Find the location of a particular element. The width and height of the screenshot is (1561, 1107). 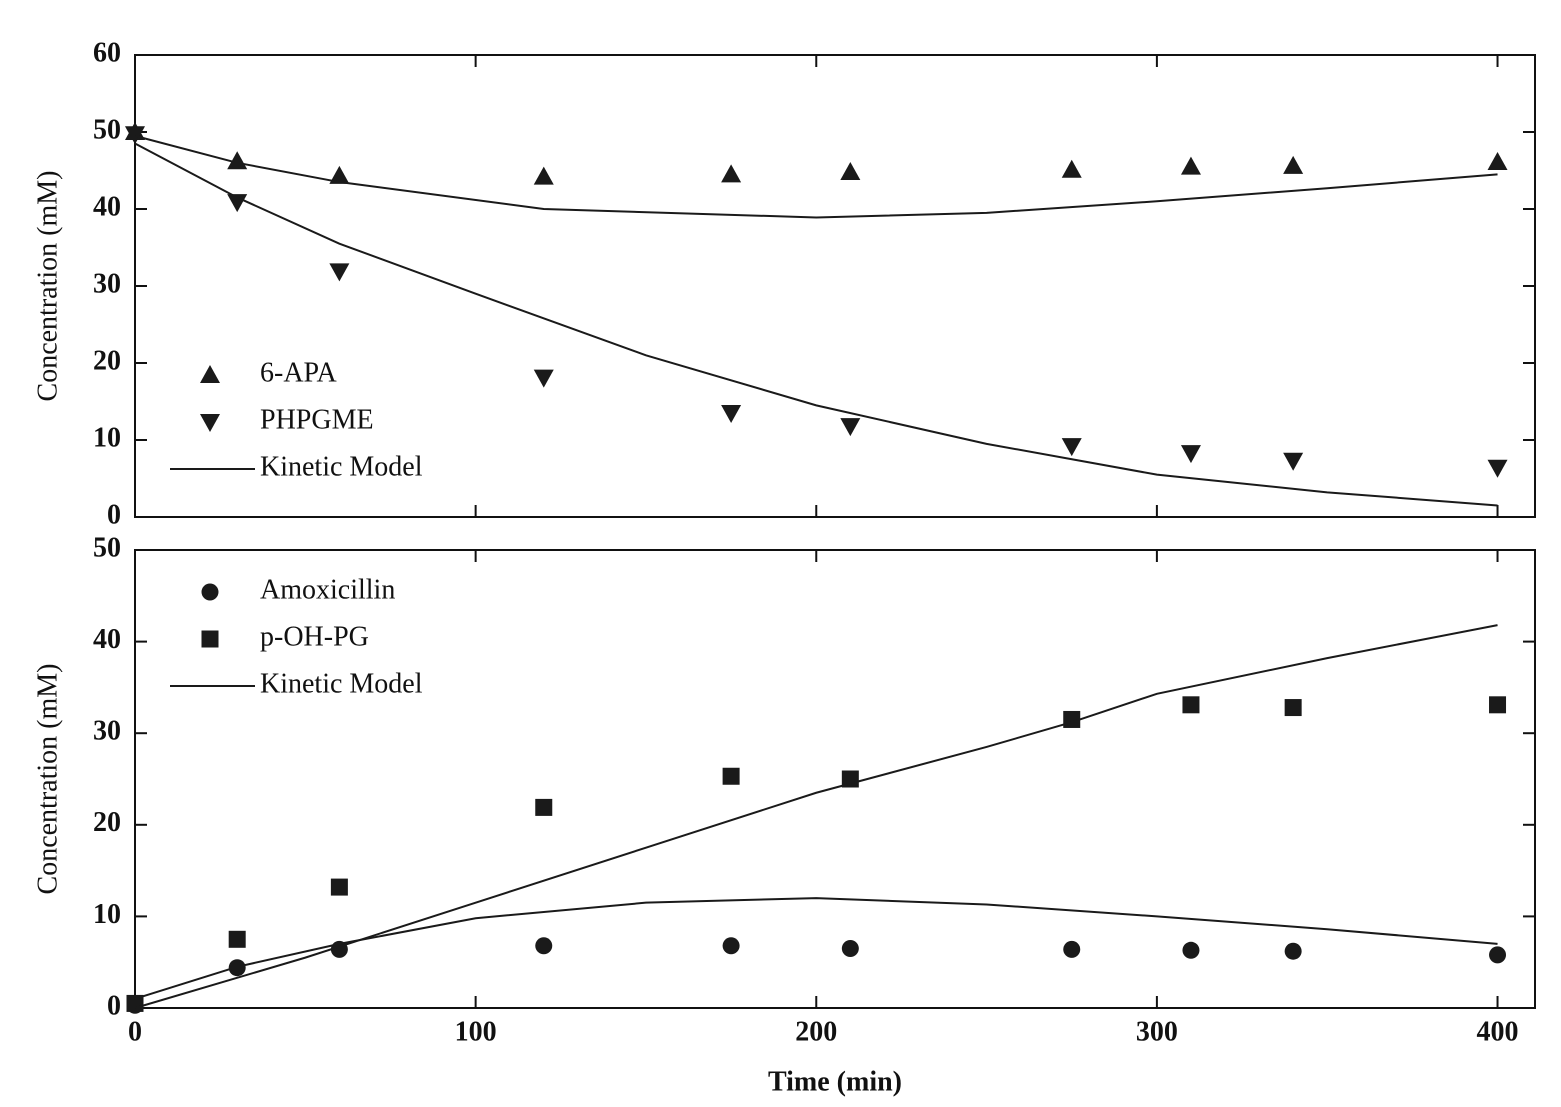

y-tick-label: 60 is located at coordinates (107, 52).